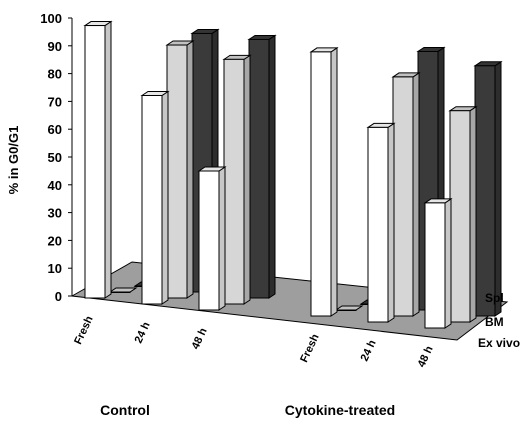 Image resolution: width=520 pixels, height=421 pixels. What do you see at coordinates (55, 101) in the screenshot?
I see `y-tick-label: 70` at bounding box center [55, 101].